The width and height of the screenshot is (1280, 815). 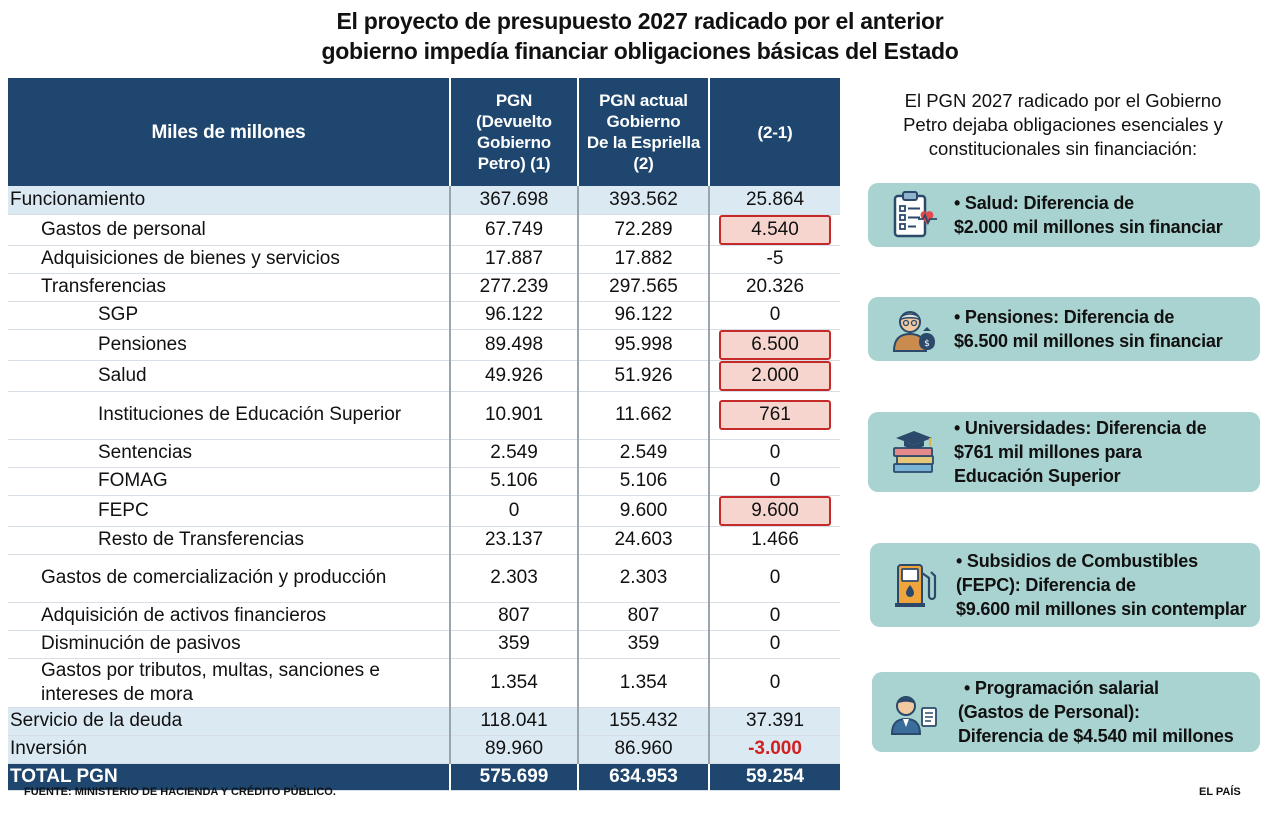 I want to click on value-col2: 51.926, so click(x=643, y=376).